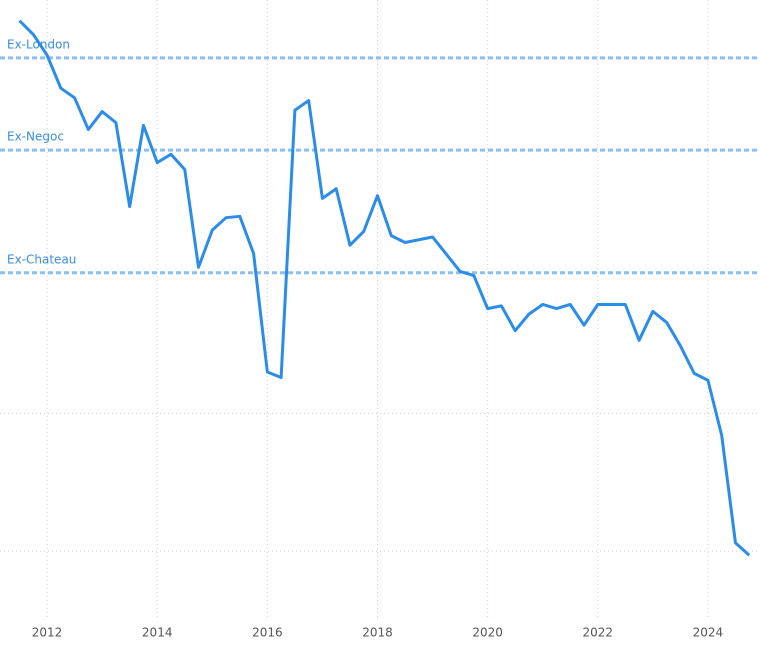 The width and height of the screenshot is (760, 646). What do you see at coordinates (41, 259) in the screenshot?
I see `reference-label: Ex-Chateau` at bounding box center [41, 259].